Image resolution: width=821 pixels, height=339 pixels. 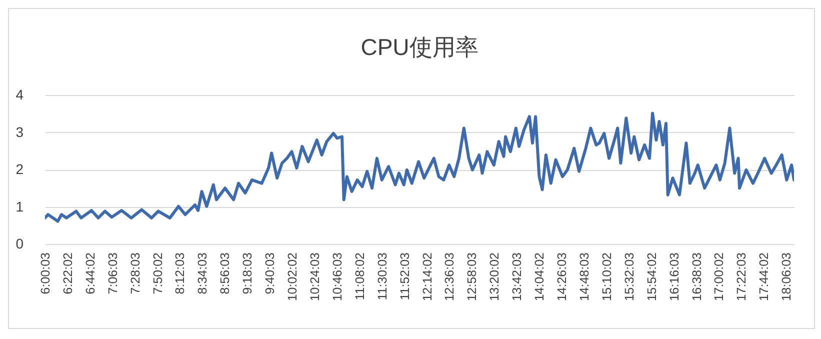 I want to click on x-tick-label: 17:00:02, so click(x=719, y=277).